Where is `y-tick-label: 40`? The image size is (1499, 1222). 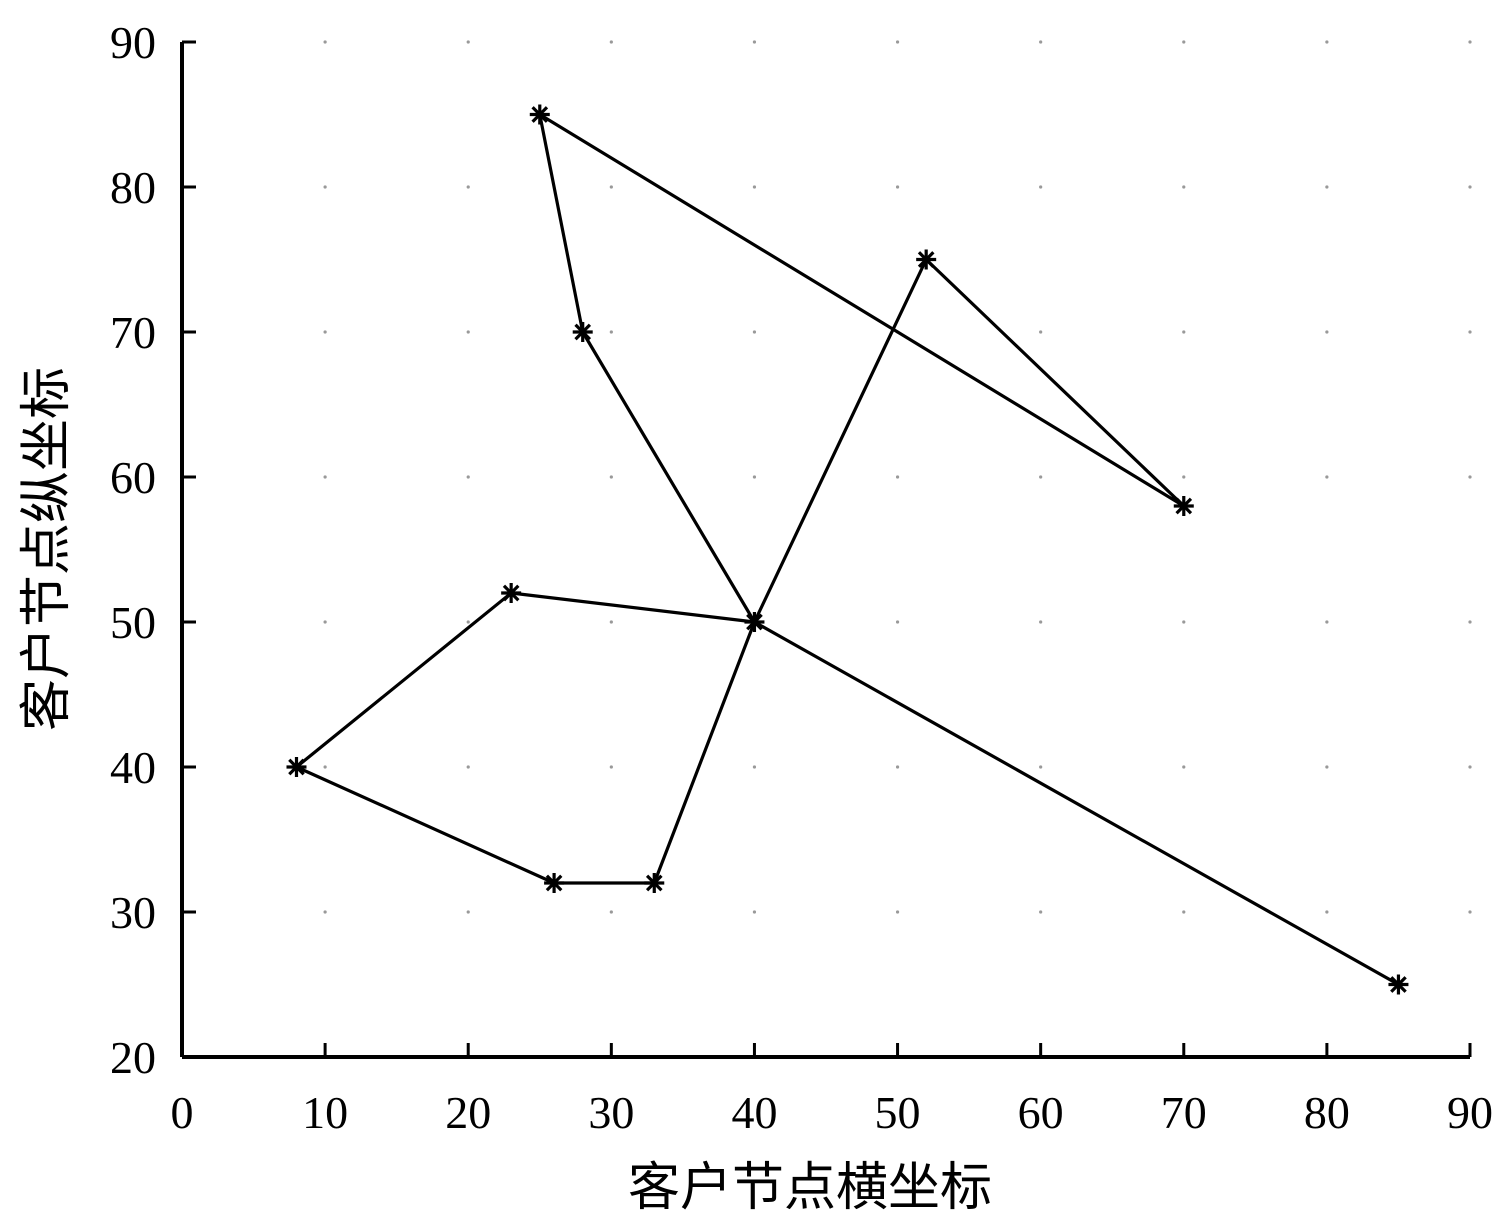 y-tick-label: 40 is located at coordinates (133, 767).